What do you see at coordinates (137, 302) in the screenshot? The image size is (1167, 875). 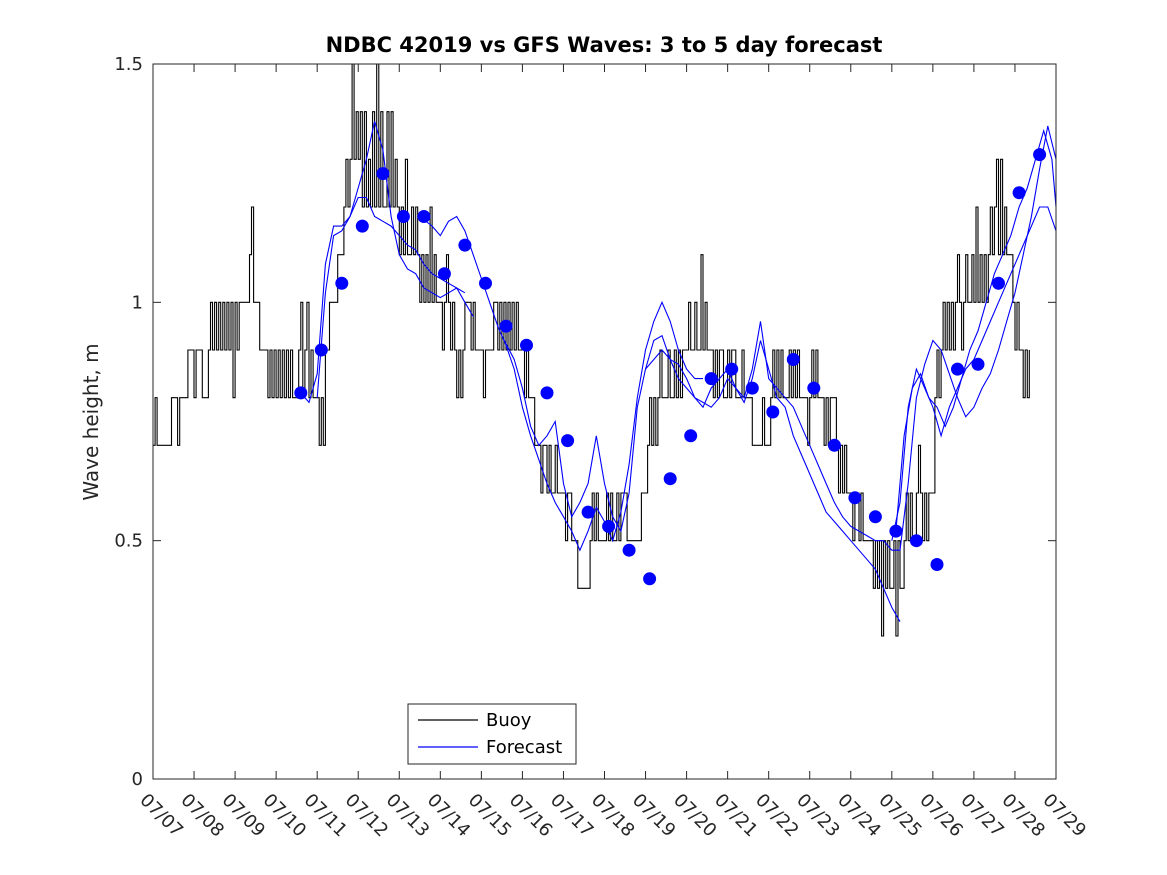 I see `y-tick-label-2: 1` at bounding box center [137, 302].